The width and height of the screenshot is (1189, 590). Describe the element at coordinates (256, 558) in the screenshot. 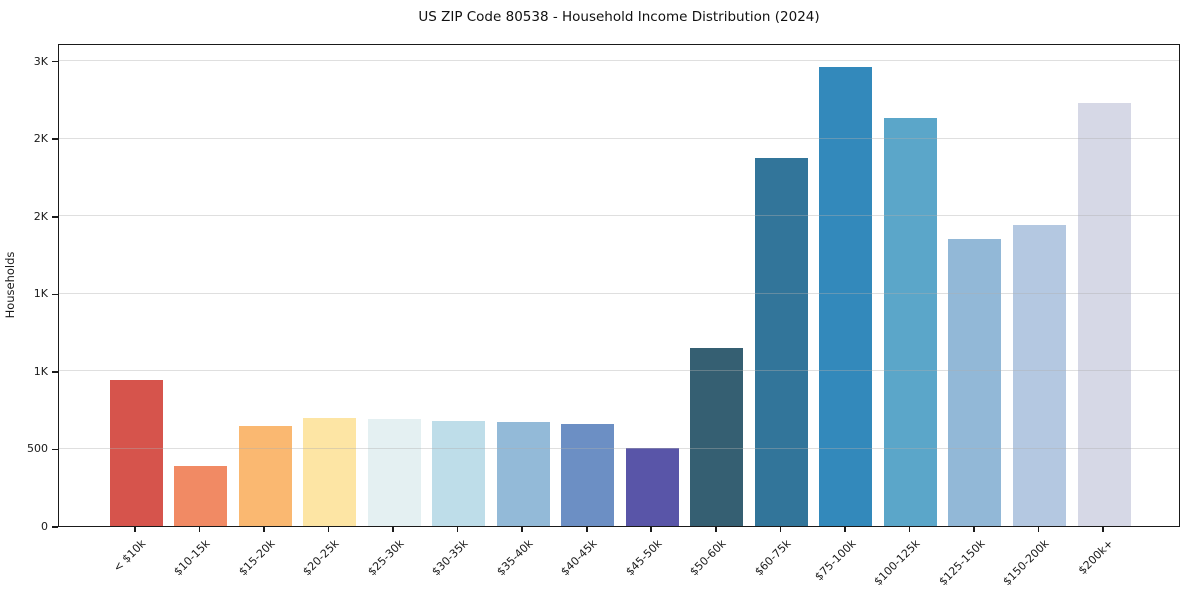

I see `x-tick-label-text: $15-20k` at that location.